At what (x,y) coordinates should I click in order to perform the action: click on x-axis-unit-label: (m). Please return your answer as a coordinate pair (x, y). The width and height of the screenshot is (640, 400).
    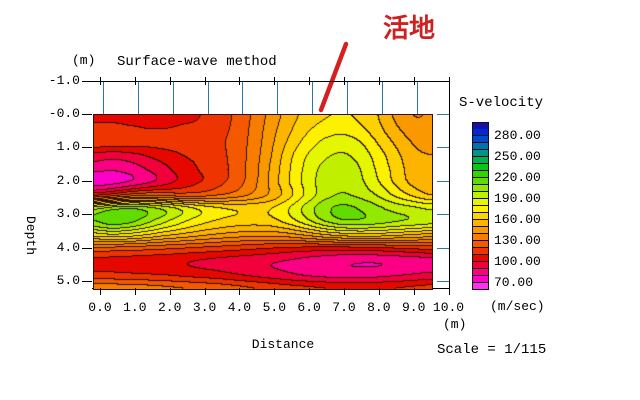
    Looking at the image, I should click on (455, 324).